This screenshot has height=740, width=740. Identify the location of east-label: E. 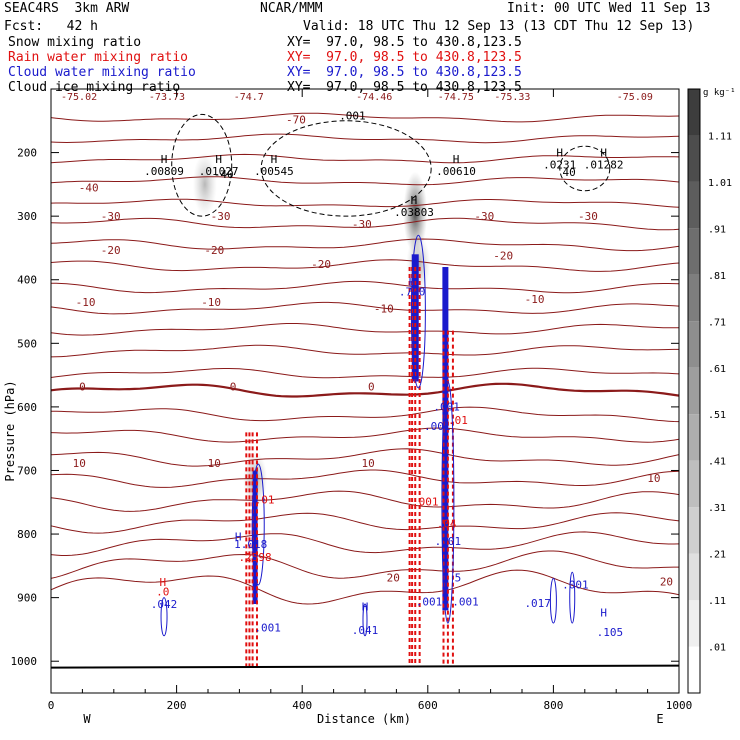
(659, 719).